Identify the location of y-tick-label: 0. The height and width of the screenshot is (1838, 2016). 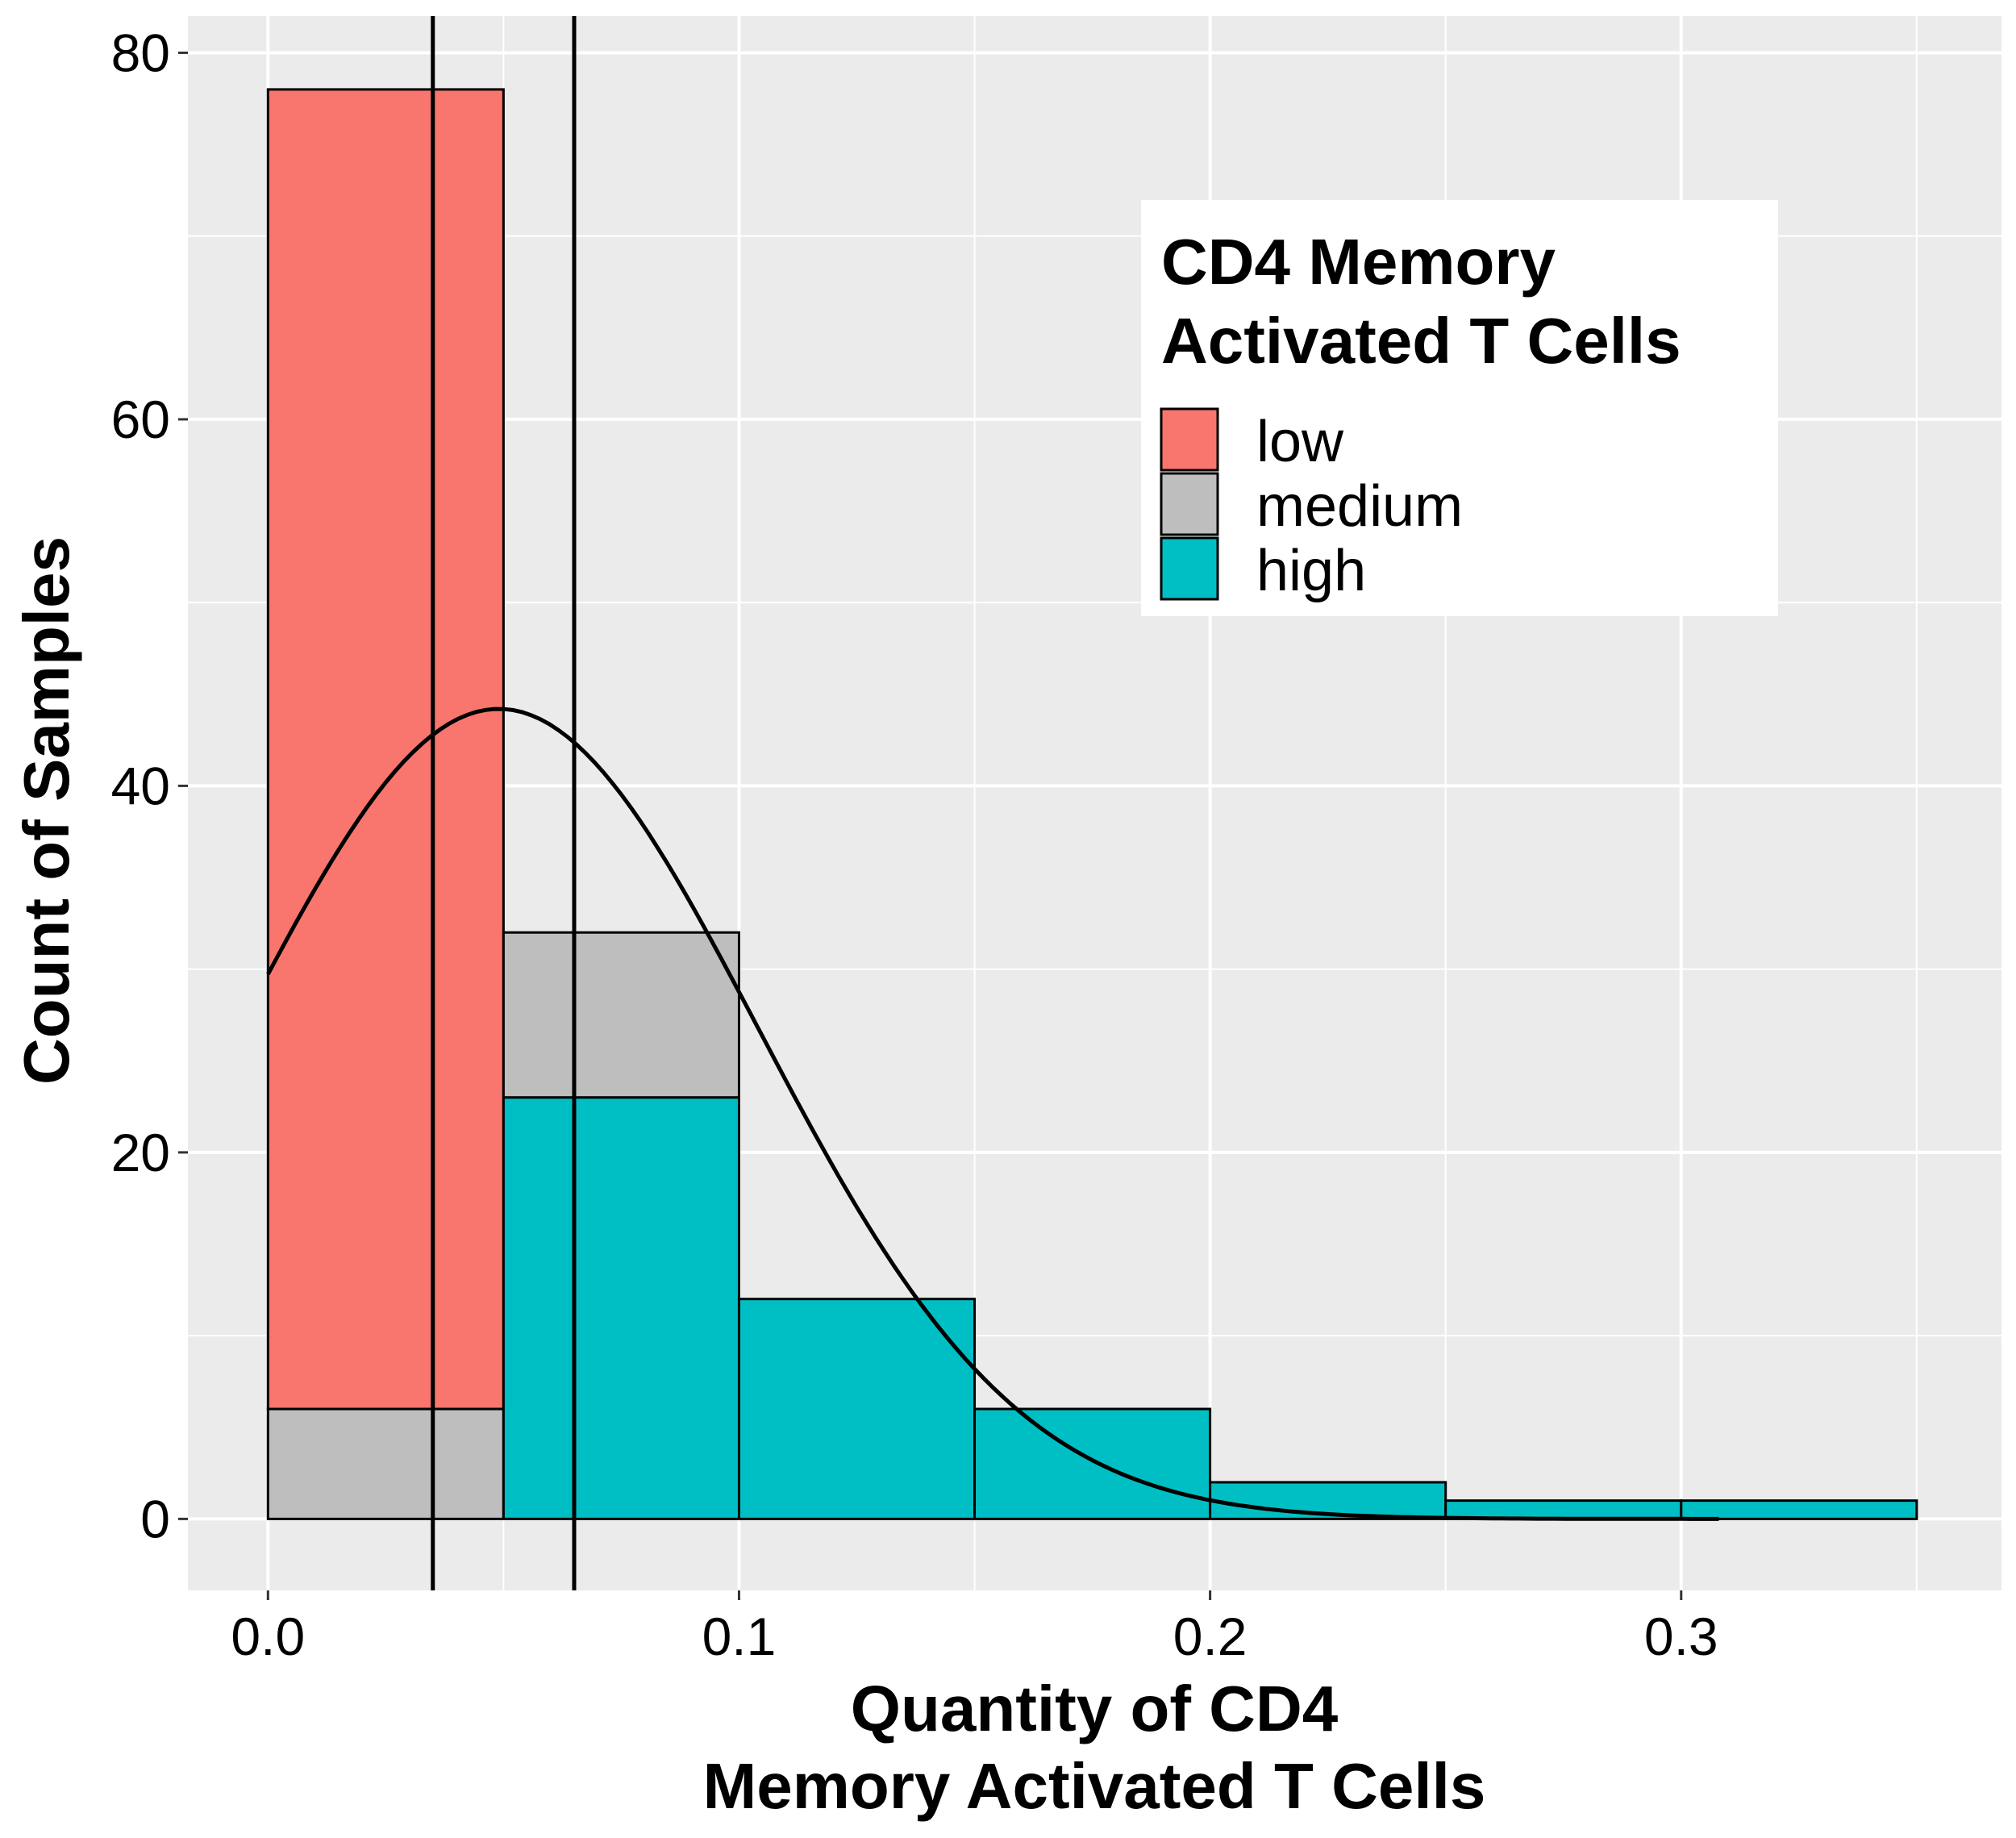
(155, 1518).